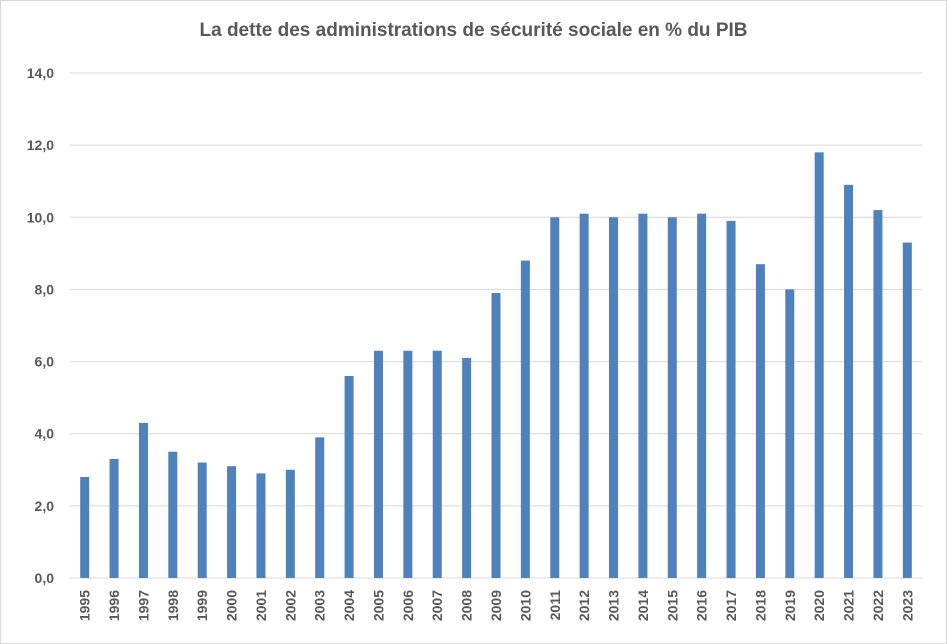 The height and width of the screenshot is (644, 947). Describe the element at coordinates (819, 365) in the screenshot. I see `bar-2020` at that location.